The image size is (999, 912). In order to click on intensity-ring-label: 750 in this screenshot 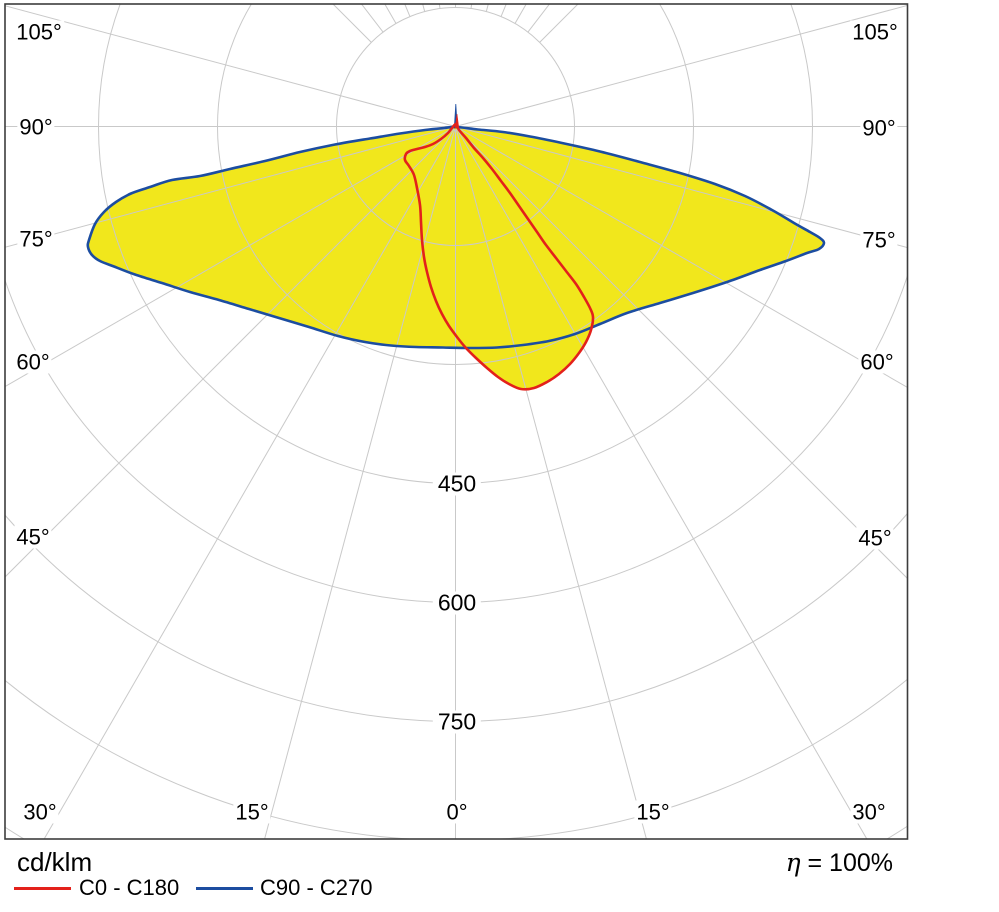, I will do `click(457, 722)`.